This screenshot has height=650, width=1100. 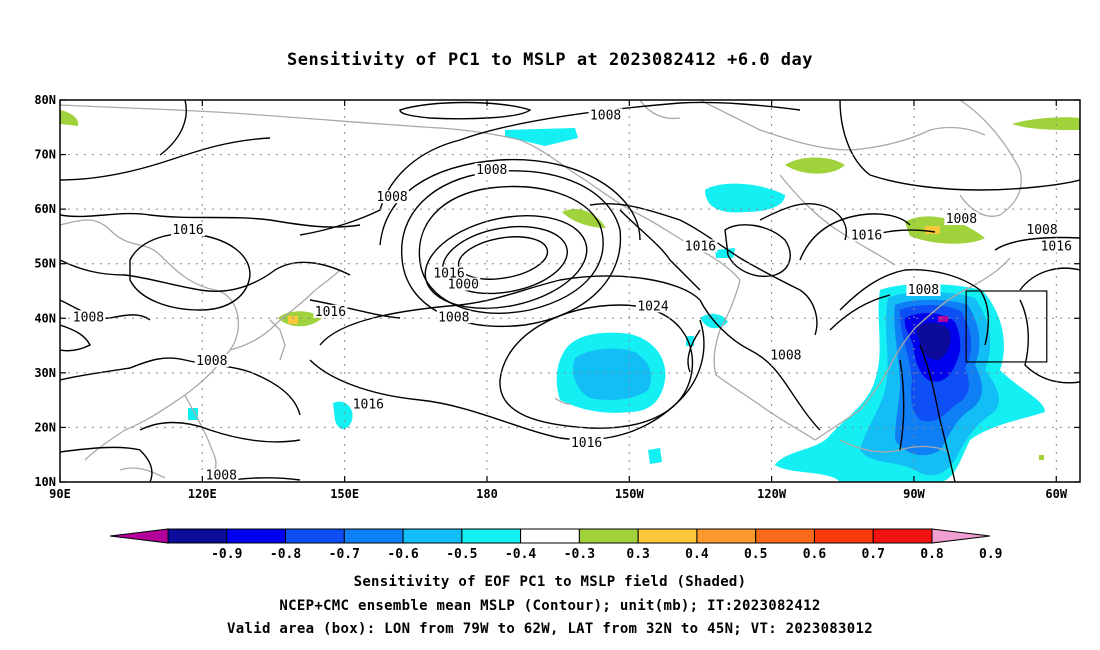 I want to click on colorbar-label: 0.5, so click(x=755, y=554).